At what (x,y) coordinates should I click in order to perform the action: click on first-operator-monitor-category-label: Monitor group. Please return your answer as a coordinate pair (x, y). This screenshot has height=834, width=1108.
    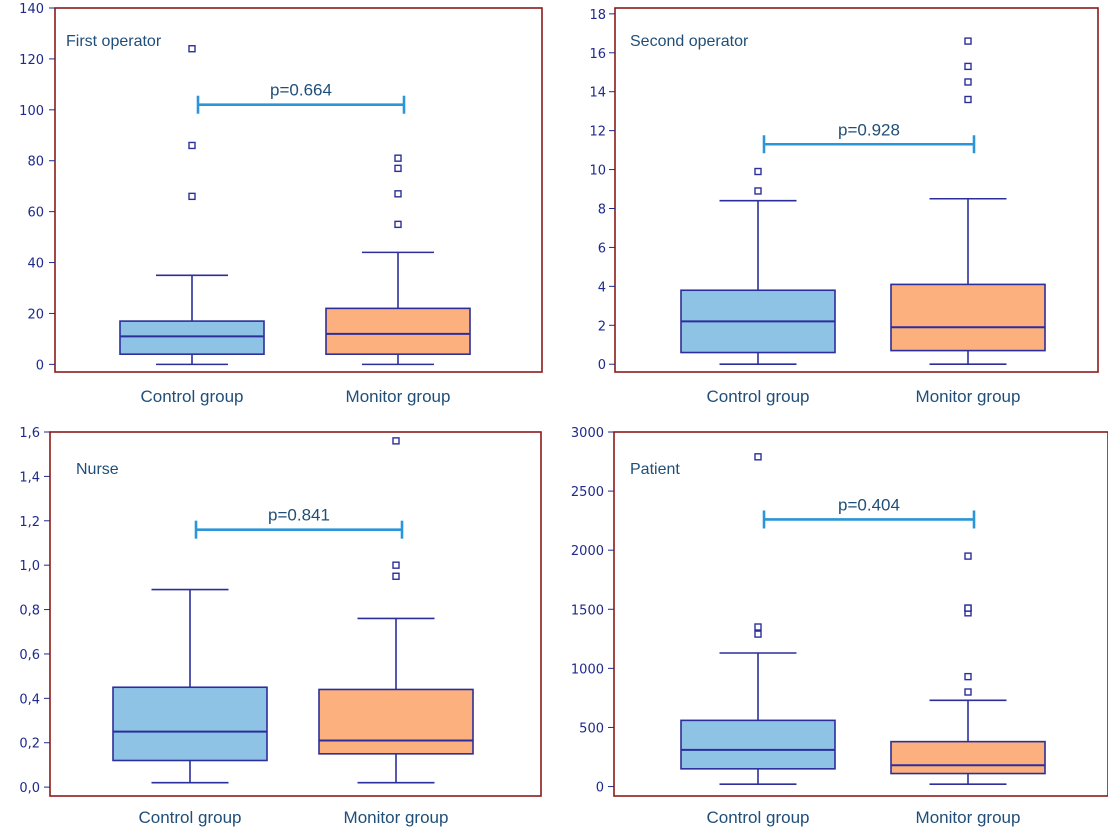
    Looking at the image, I should click on (398, 396).